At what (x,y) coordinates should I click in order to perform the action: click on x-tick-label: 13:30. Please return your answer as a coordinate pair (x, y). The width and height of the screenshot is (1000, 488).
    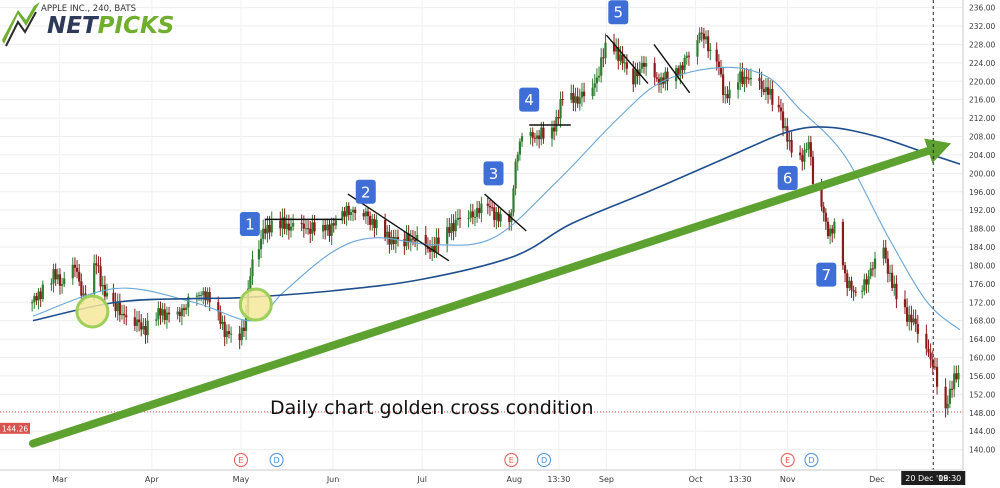
    Looking at the image, I should click on (558, 479).